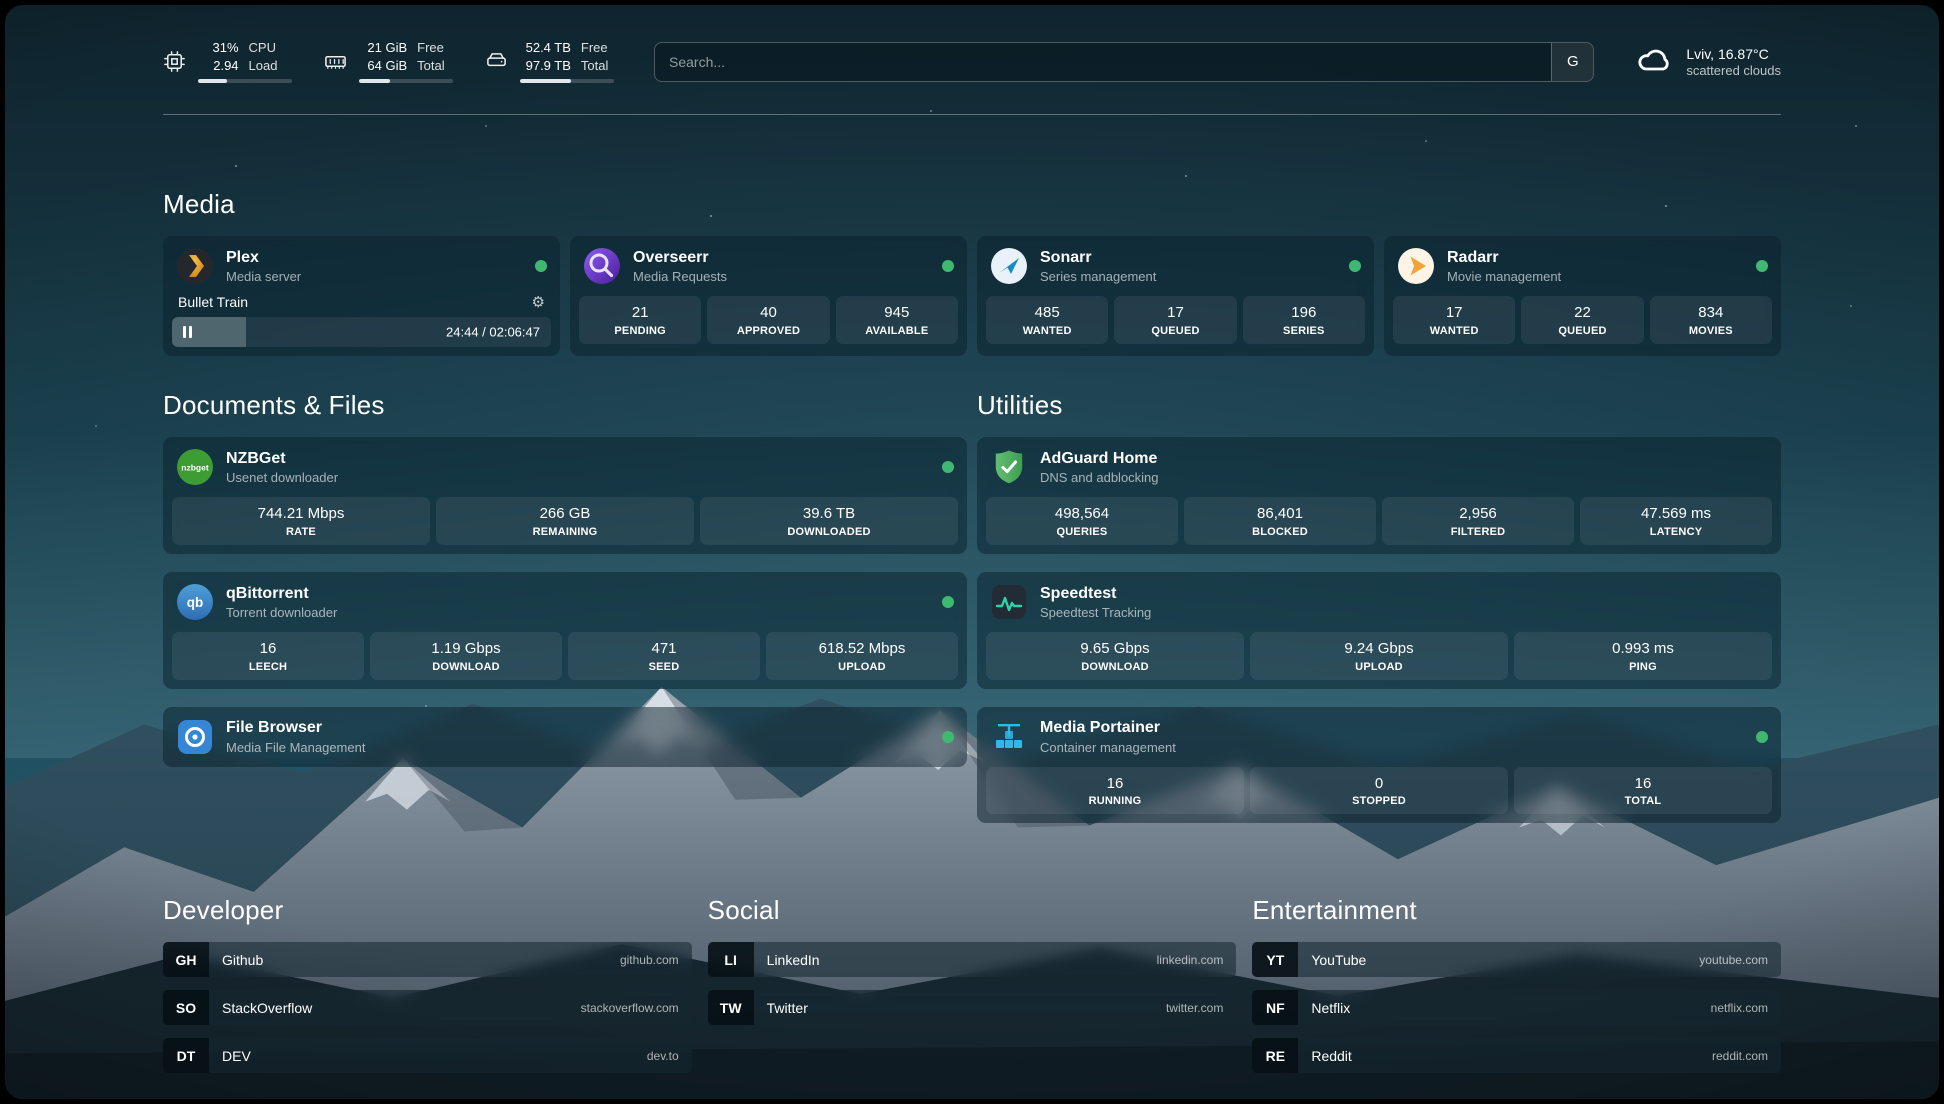 This screenshot has height=1104, width=1944. I want to click on pause-icon, so click(187, 332).